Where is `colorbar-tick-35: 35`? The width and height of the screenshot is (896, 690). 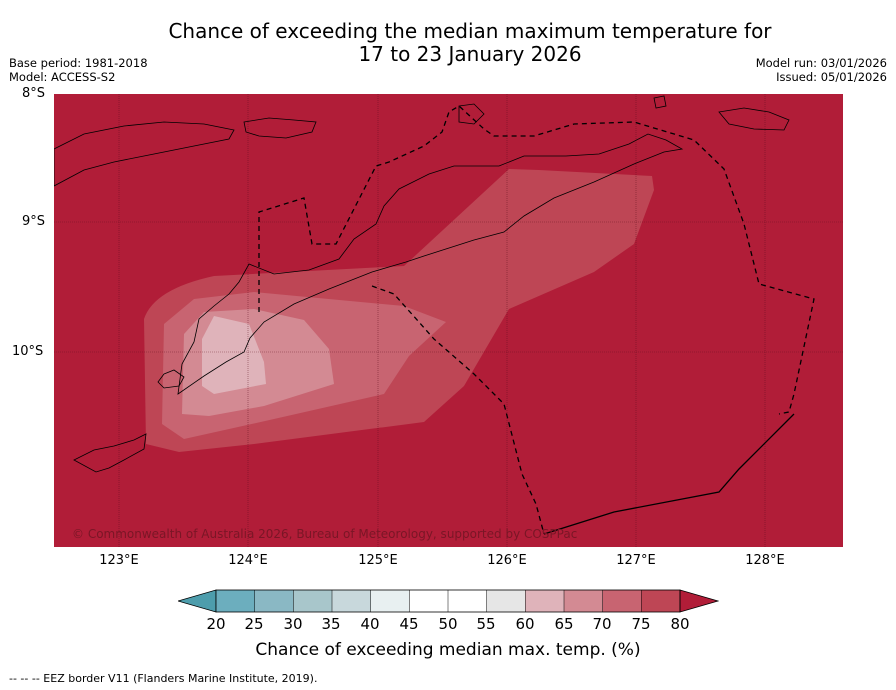 colorbar-tick-35: 35 is located at coordinates (331, 624).